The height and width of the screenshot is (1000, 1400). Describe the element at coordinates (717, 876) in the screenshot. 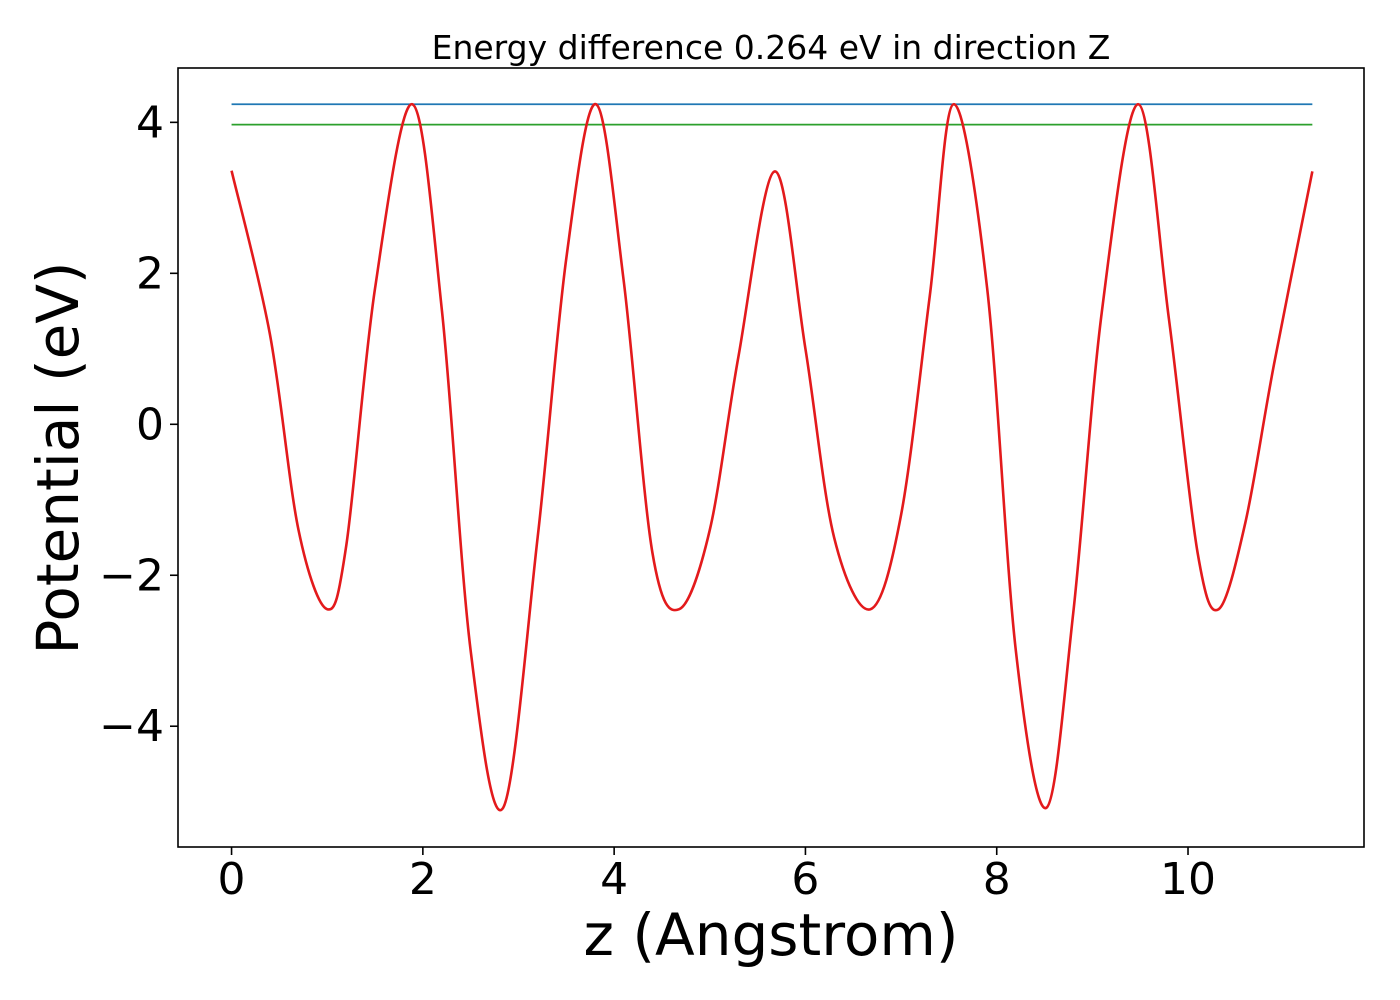

I see `x-axis: 0 2 4 6 8 10` at that location.